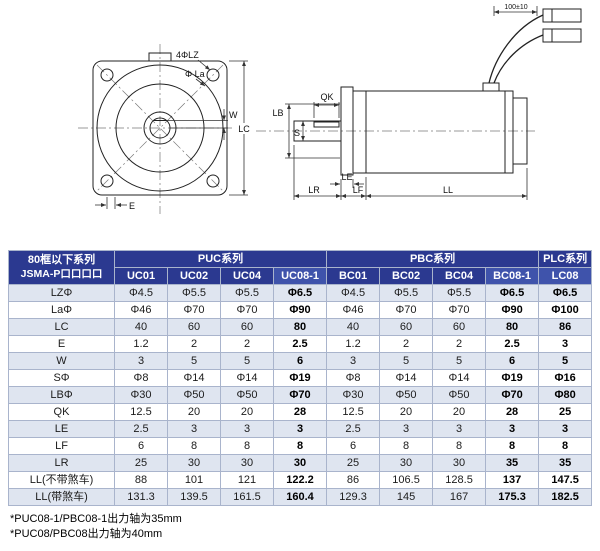  I want to click on corner-header: 80框以下系列 JSMA-P口口口口, so click(61, 267).